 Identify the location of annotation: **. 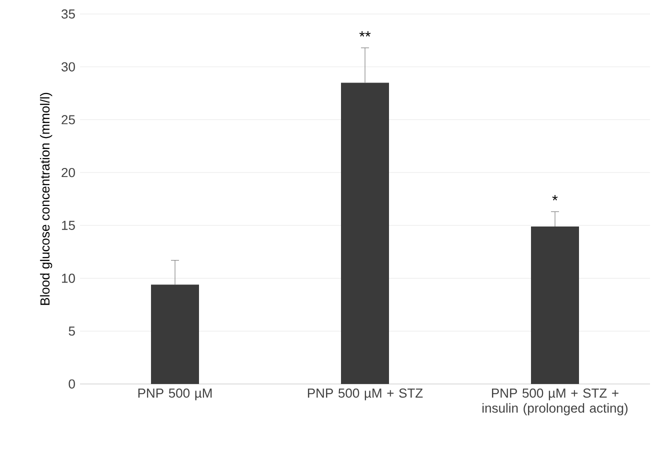
(365, 34).